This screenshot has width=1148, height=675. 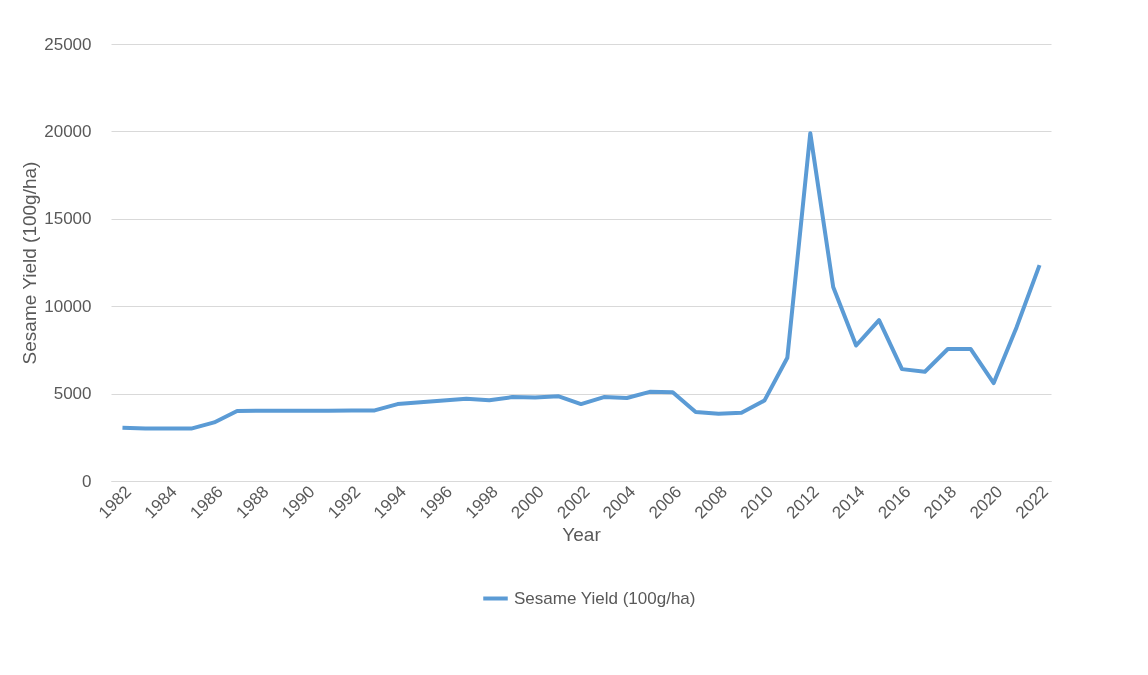 I want to click on y-tick-label: 0, so click(x=87, y=481).